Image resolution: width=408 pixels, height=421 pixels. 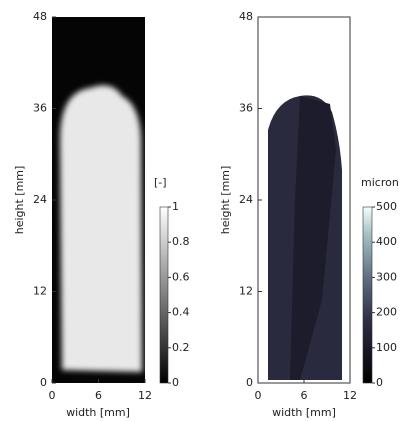 What do you see at coordinates (386, 276) in the screenshot?
I see `colorbar-tick-label: 300` at bounding box center [386, 276].